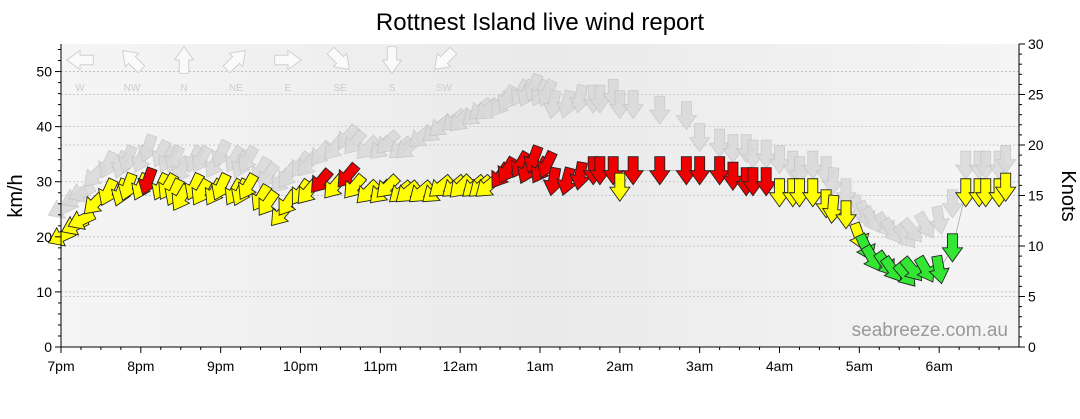 The width and height of the screenshot is (1080, 419). I want to click on x-tick-label: 4am, so click(779, 366).